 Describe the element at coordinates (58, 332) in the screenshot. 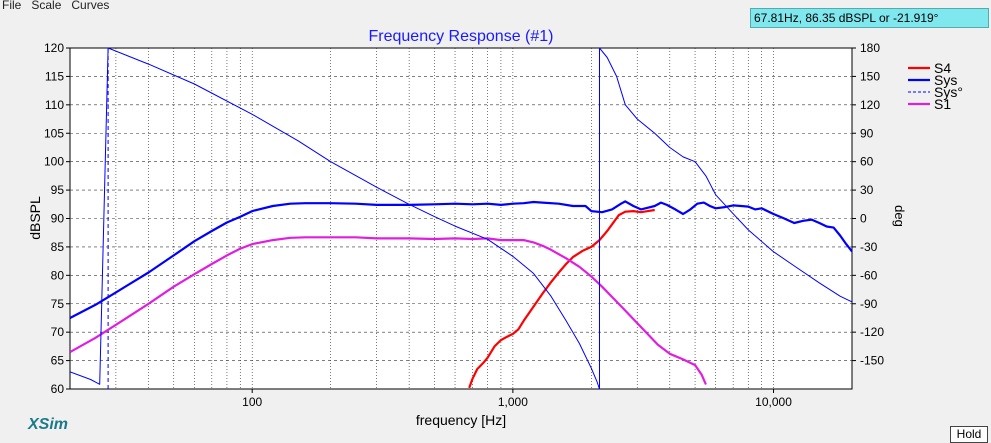

I see `y-tick-label: 70` at that location.